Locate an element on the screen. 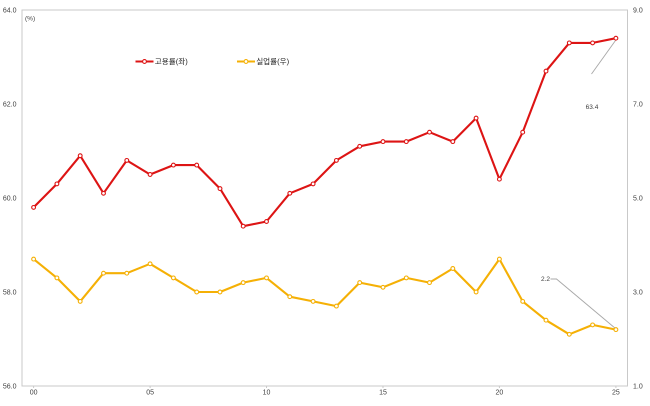 This screenshot has width=650, height=406. svg-text: 15 is located at coordinates (383, 393).